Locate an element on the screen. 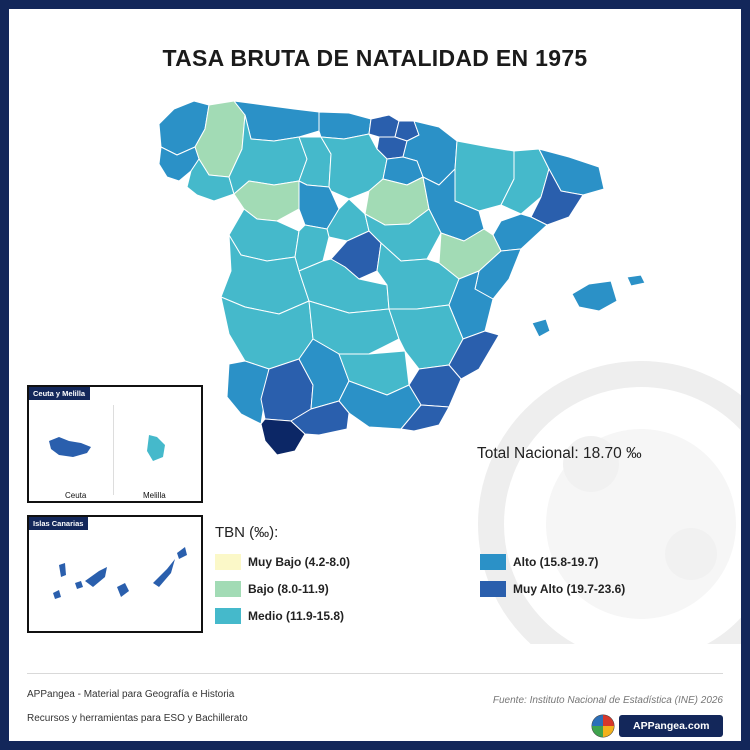 Image resolution: width=750 pixels, height=750 pixels. legend-item-bajo: Bajo (8.0-11.9) is located at coordinates (272, 589).